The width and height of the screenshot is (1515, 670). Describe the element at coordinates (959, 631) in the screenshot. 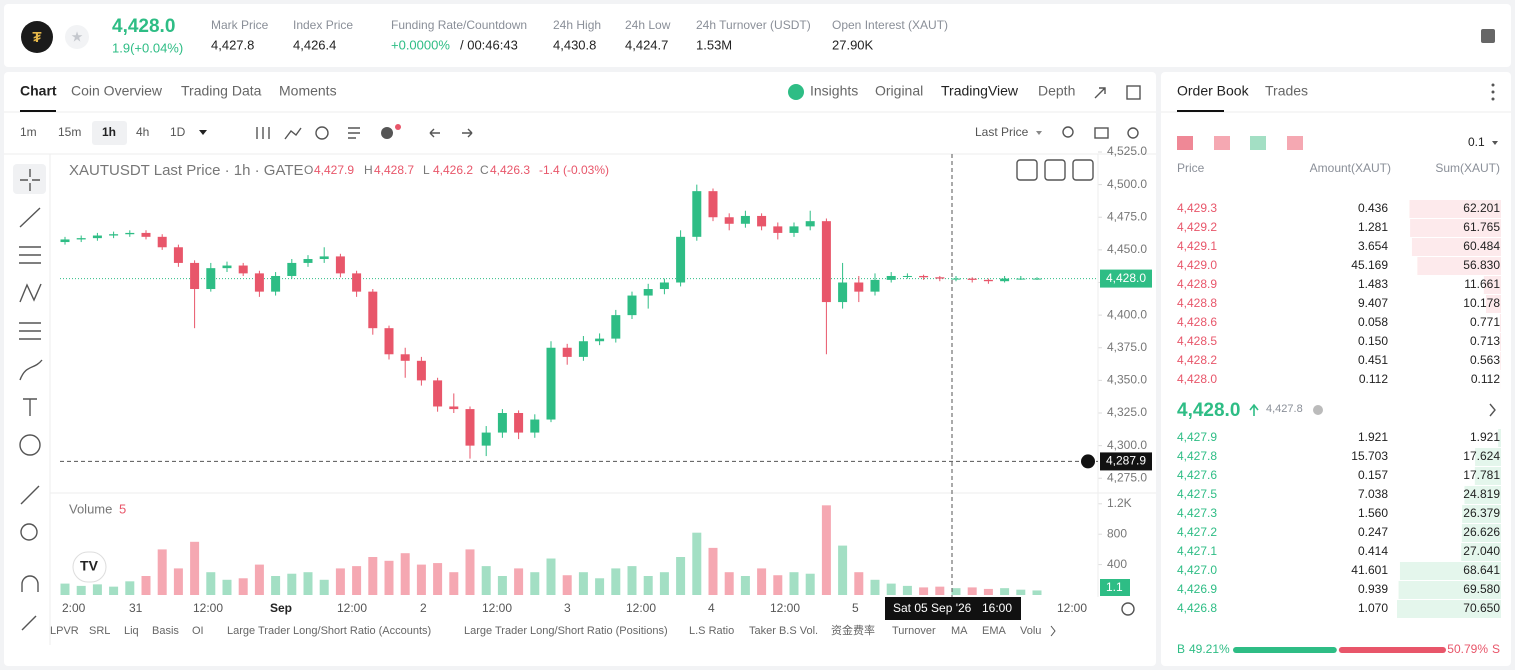

I see `indicator: MA` at that location.